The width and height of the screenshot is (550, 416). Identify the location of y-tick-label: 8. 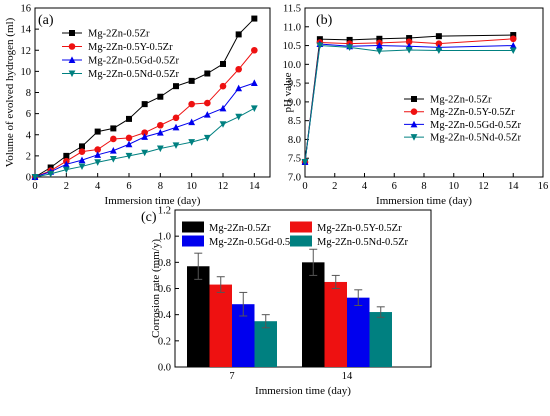
(28, 93).